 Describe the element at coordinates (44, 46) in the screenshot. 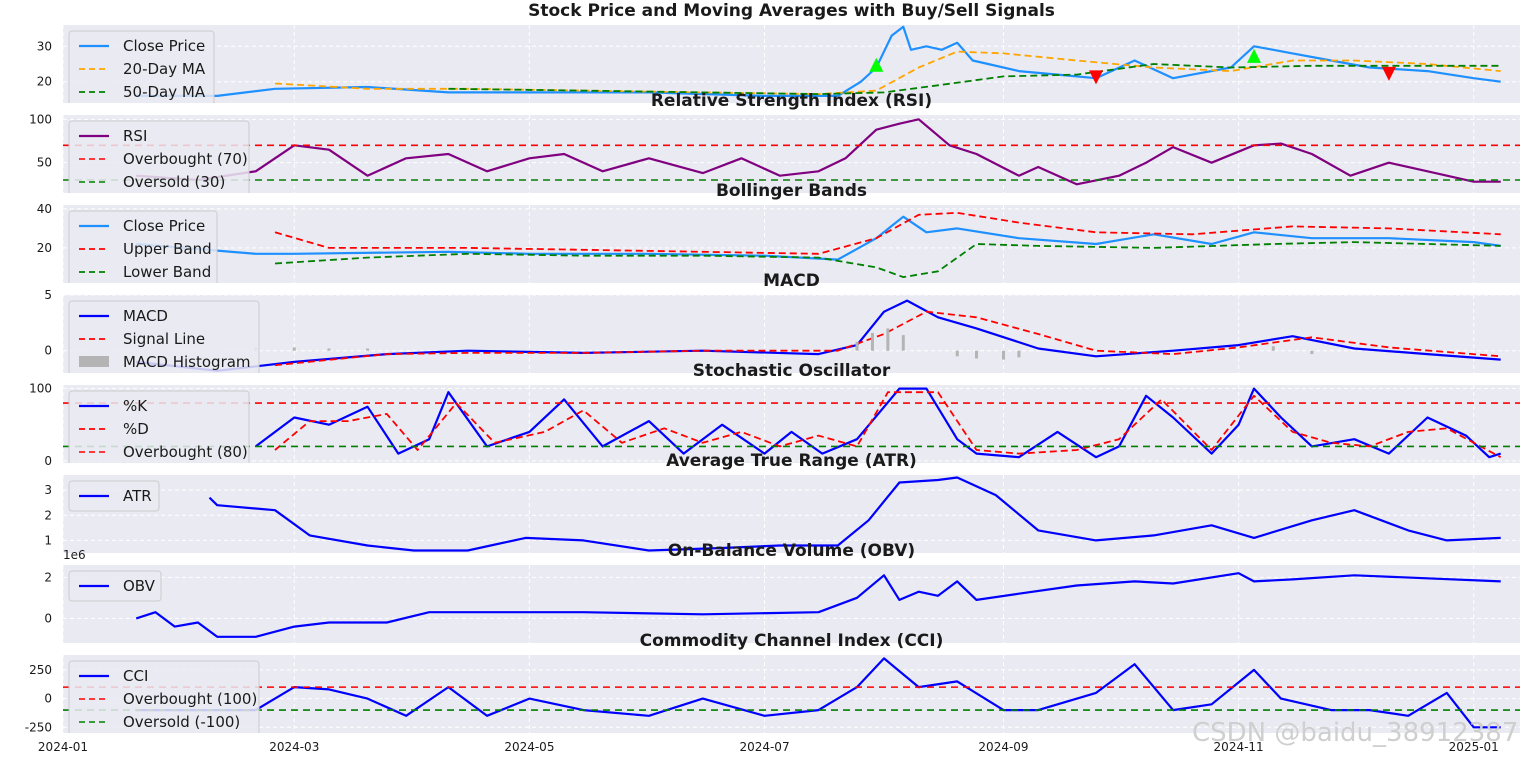

I see `y-tick-label: 30` at that location.